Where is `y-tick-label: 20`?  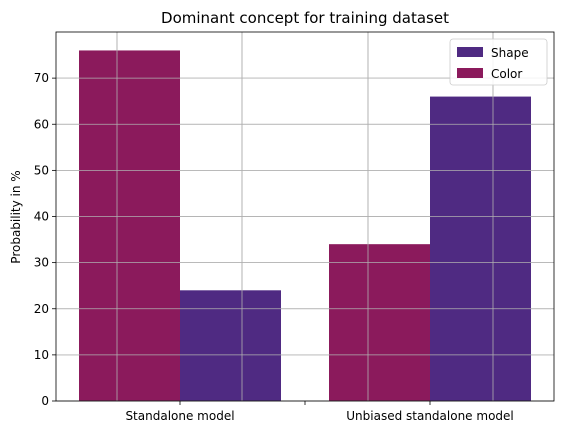 y-tick-label: 20 is located at coordinates (41, 309).